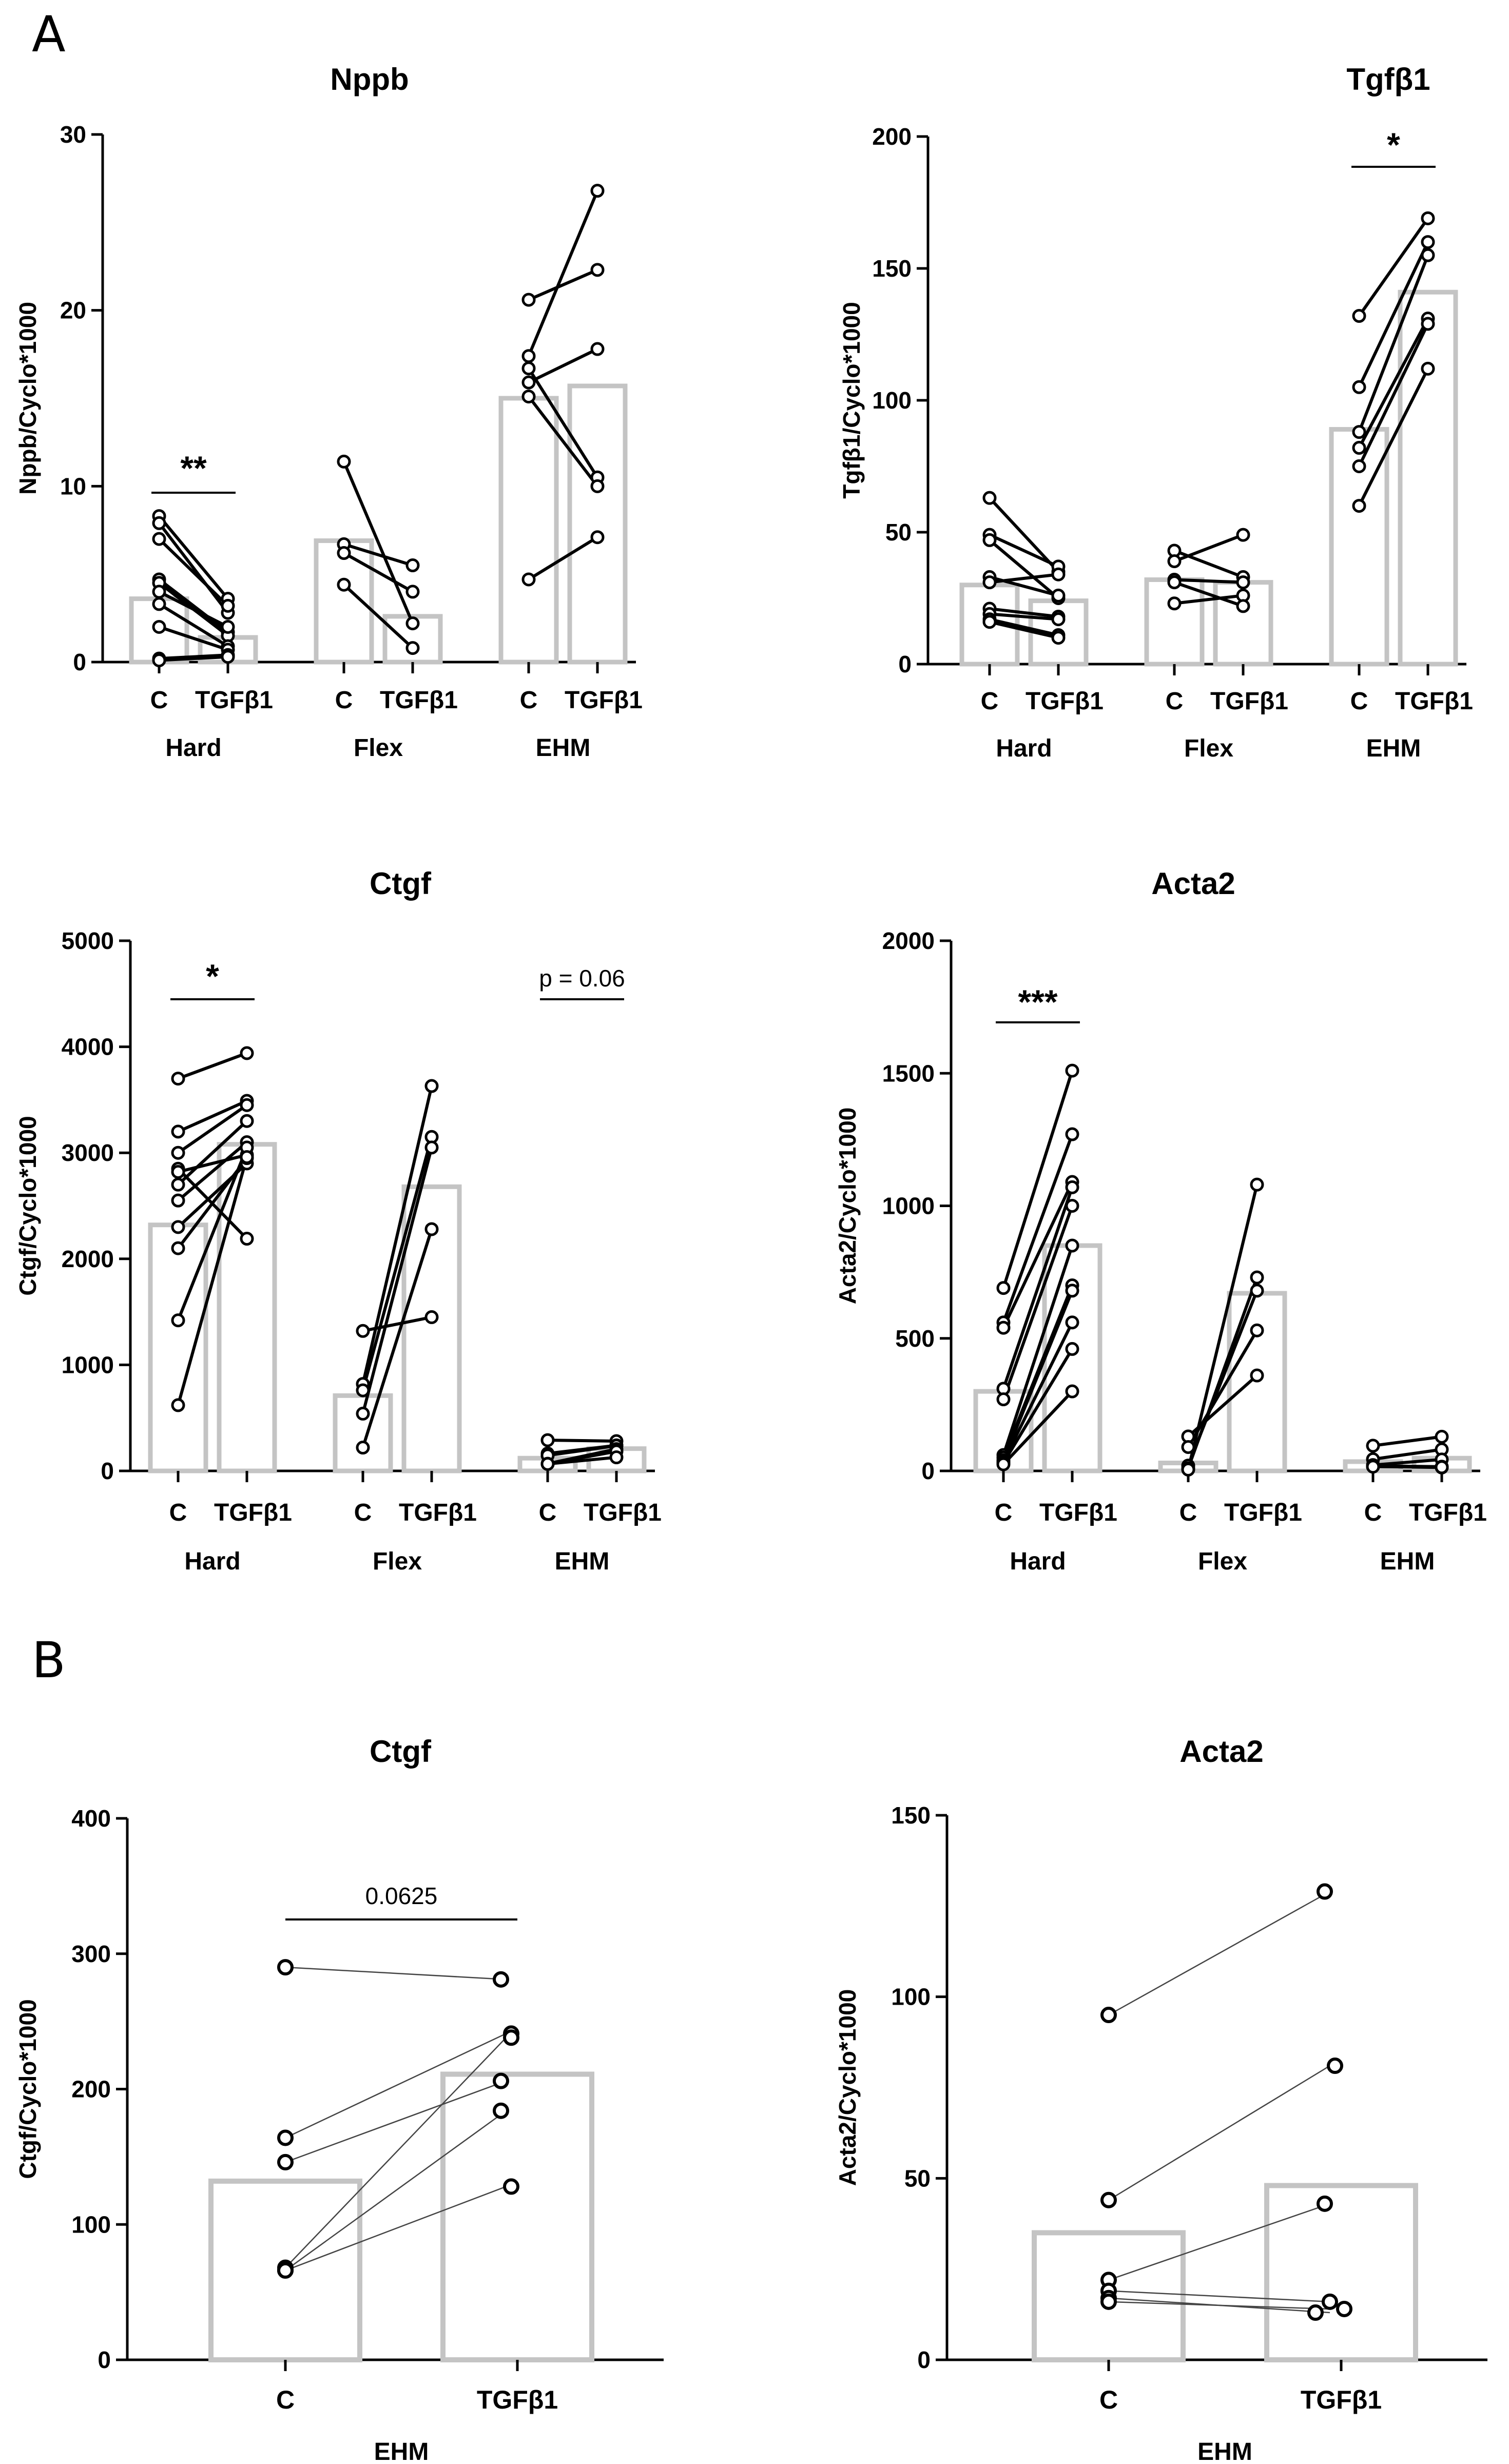 Image resolution: width=1509 pixels, height=2464 pixels. Describe the element at coordinates (517, 2399) in the screenshot. I see `x-tick-label: TGFβ1` at that location.